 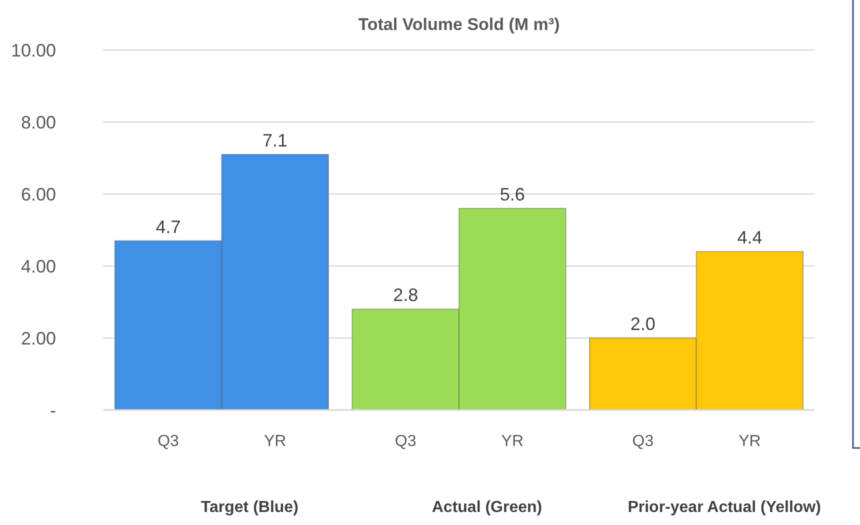 I want to click on y-tick-label: 4.00, so click(x=38, y=266).